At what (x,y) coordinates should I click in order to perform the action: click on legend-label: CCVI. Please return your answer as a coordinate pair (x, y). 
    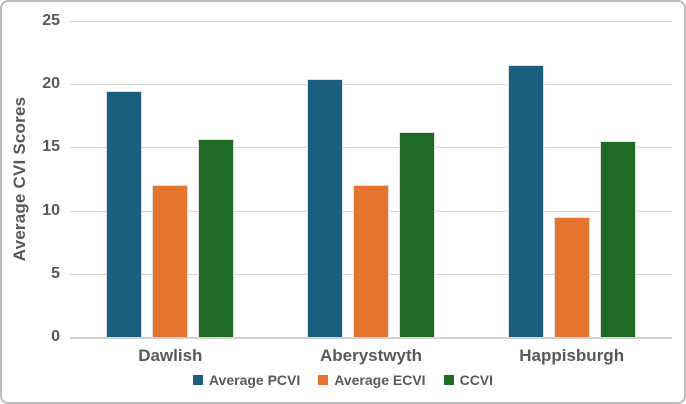
    Looking at the image, I should click on (476, 380).